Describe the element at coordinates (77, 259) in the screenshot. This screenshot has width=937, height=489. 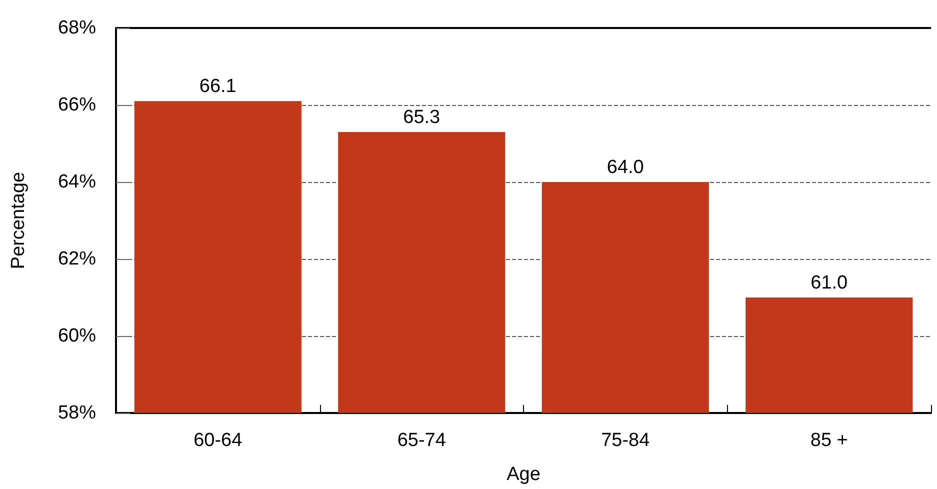
I see `y-tick-label: 62%` at that location.